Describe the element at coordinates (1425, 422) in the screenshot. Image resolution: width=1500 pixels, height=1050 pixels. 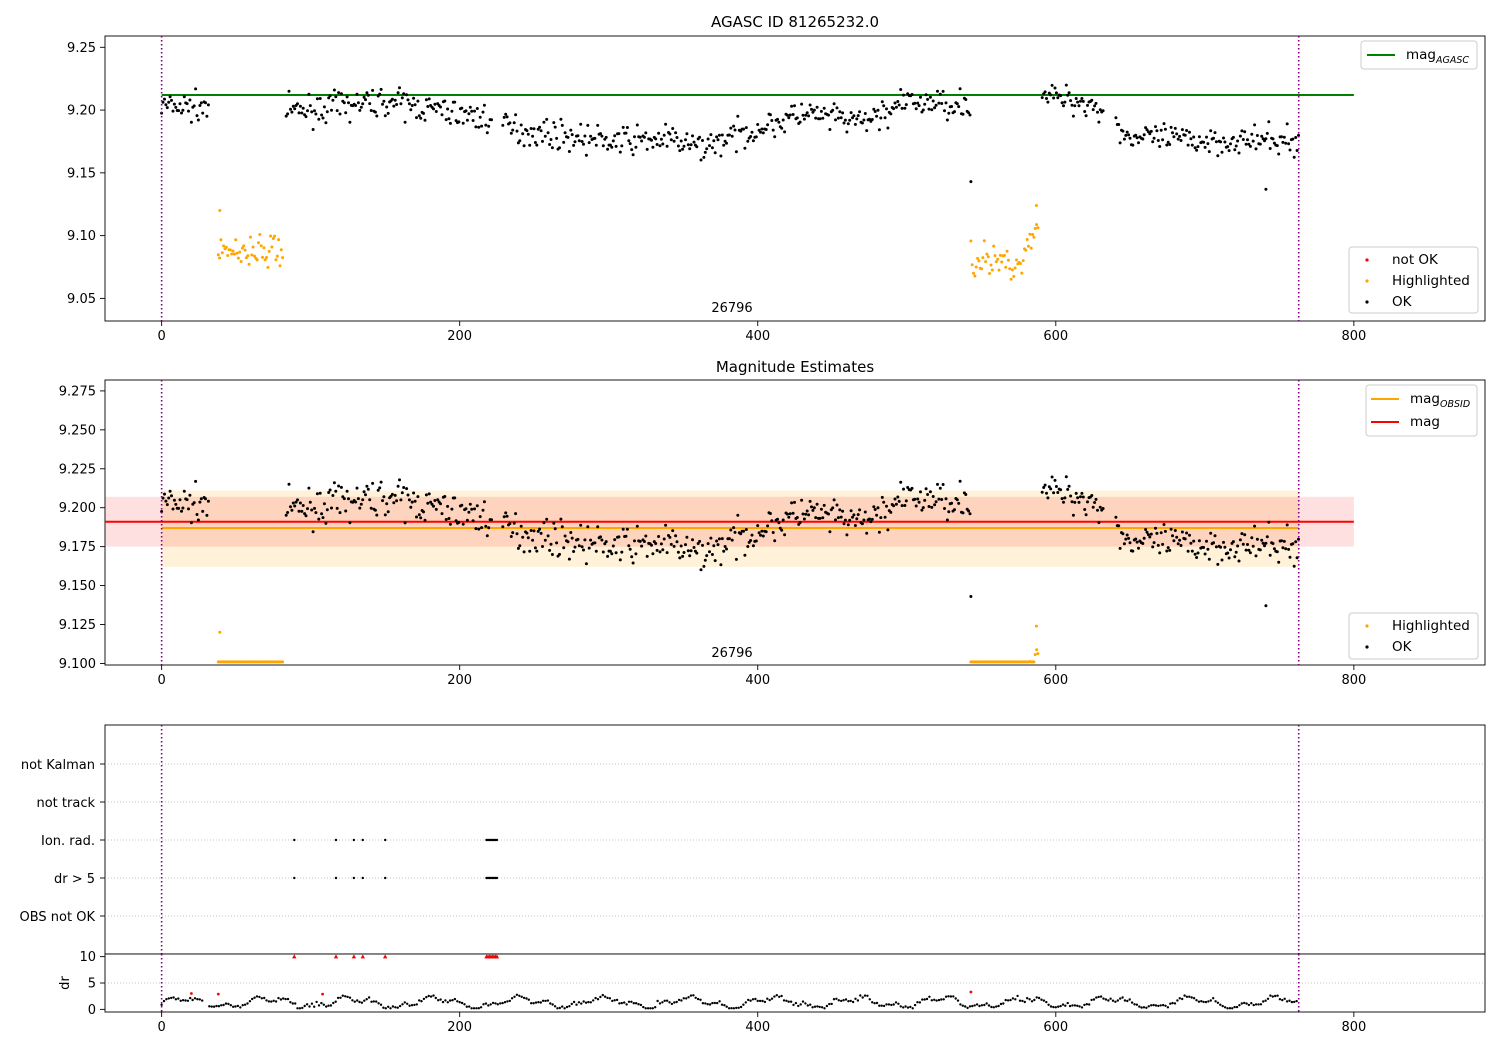
I see `legend-label-mag: mag` at that location.